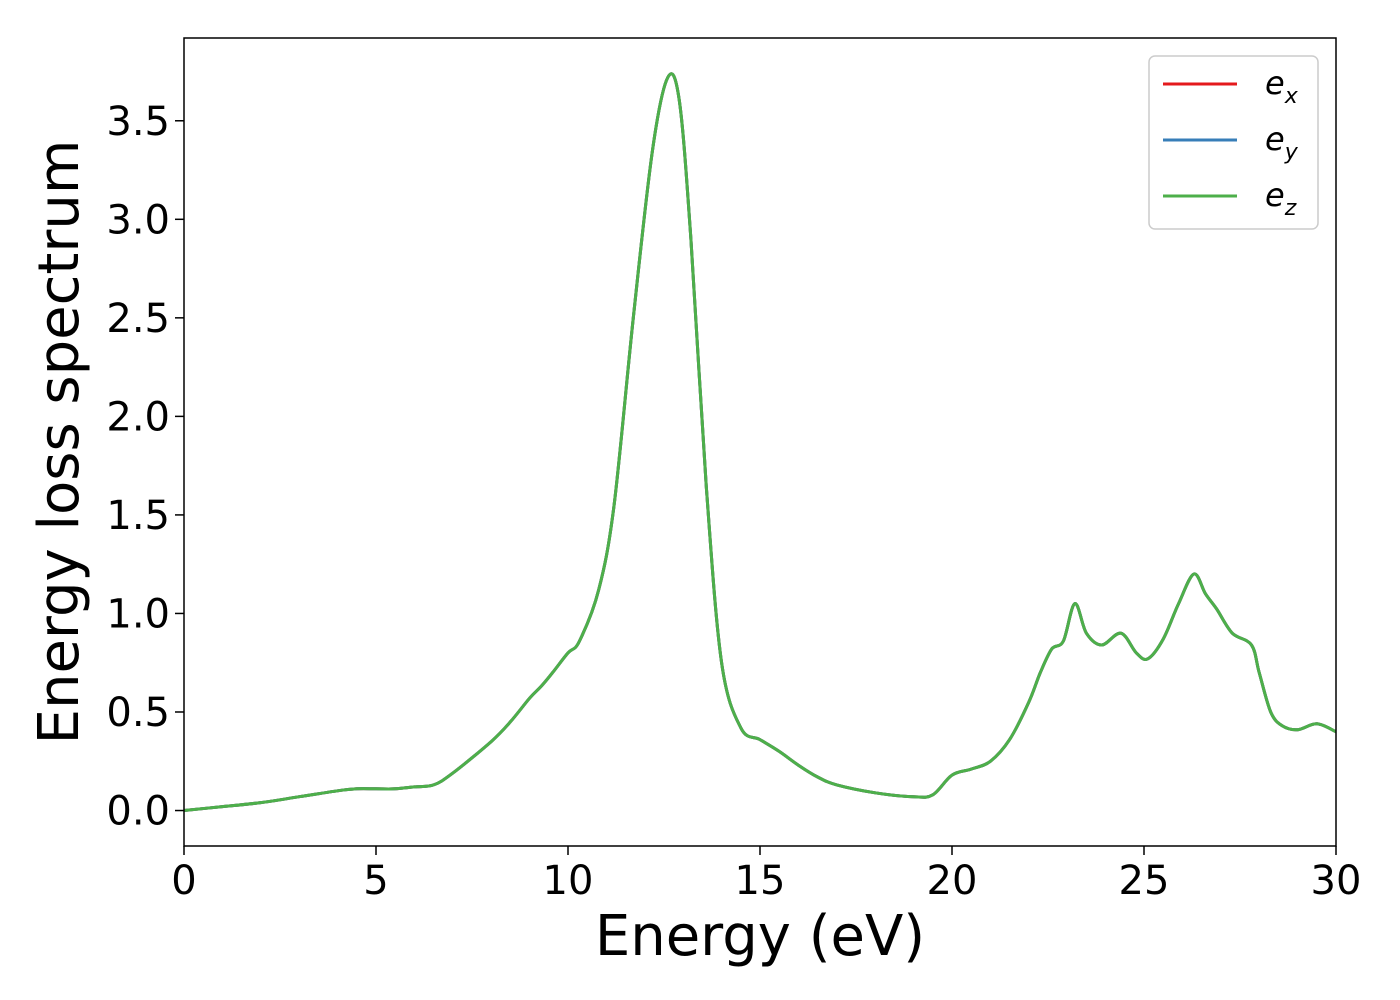 This screenshot has height=1000, width=1400. Describe the element at coordinates (1290, 208) in the screenshot. I see `legend-label-subscript: z` at that location.